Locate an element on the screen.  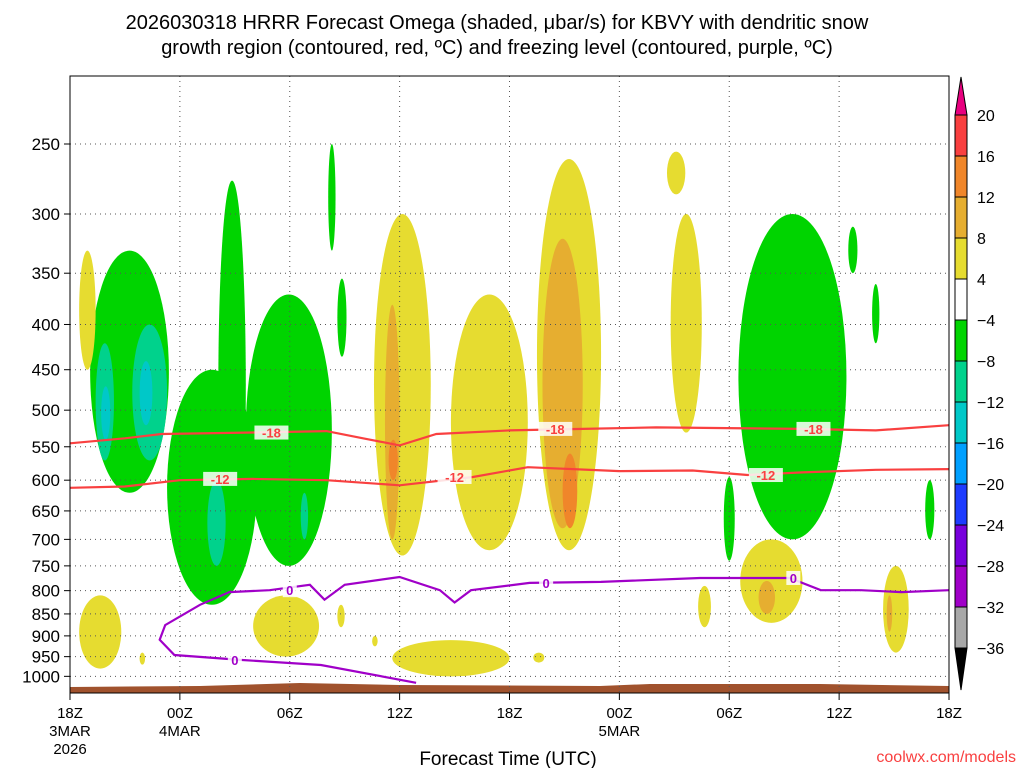
colorbar: 20 16 12 8 4 −4 −8 −12 −16 −20 −24 −28 −32 −36 is located at coordinates (979, 383).